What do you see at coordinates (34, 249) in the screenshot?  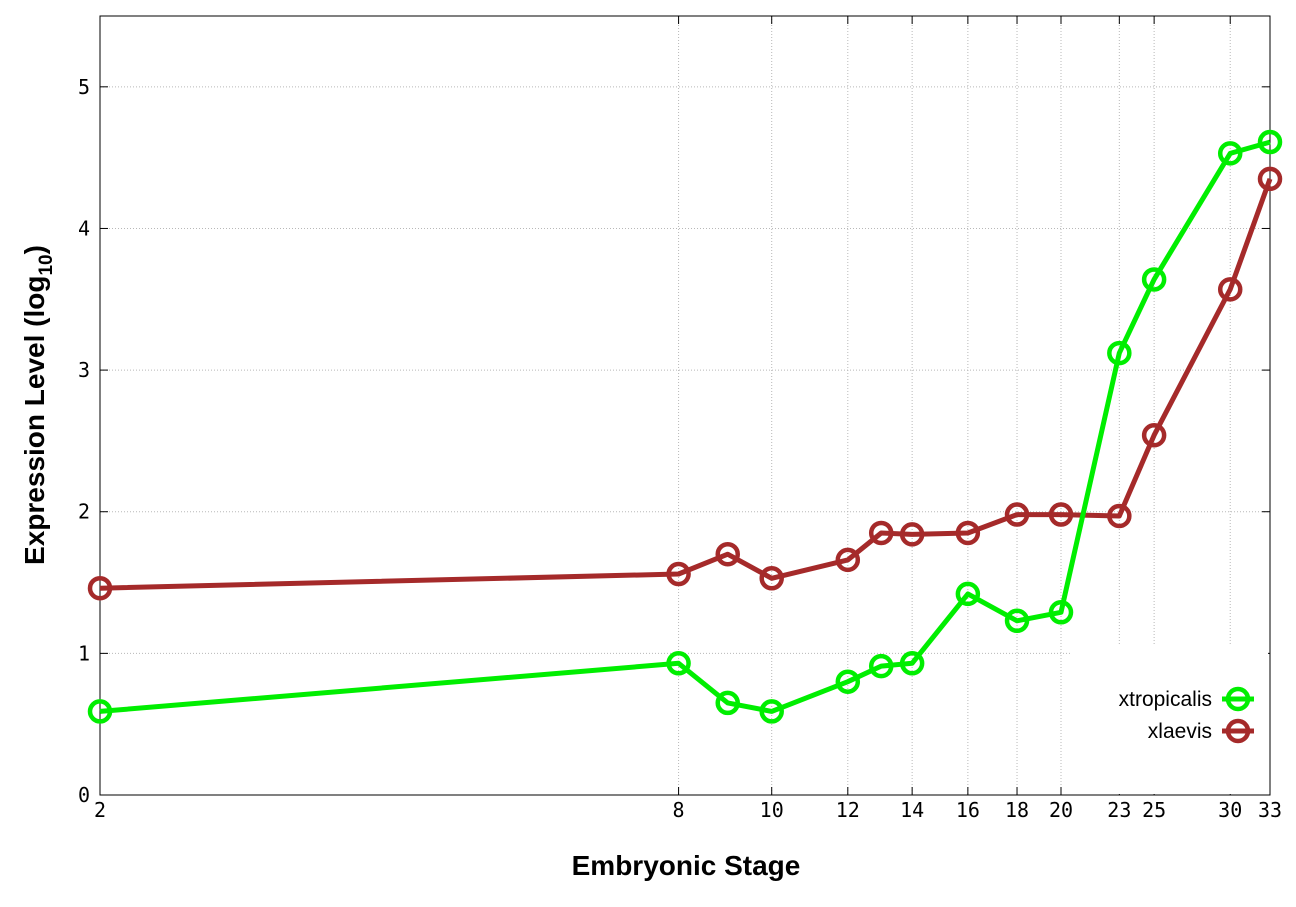 I see `y-axis-title-close: )` at bounding box center [34, 249].